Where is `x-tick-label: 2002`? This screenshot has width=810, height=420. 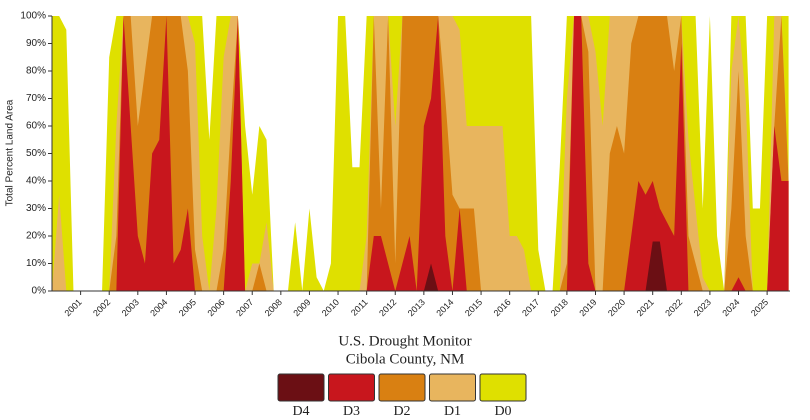 x-tick-label: 2002 is located at coordinates (101, 307).